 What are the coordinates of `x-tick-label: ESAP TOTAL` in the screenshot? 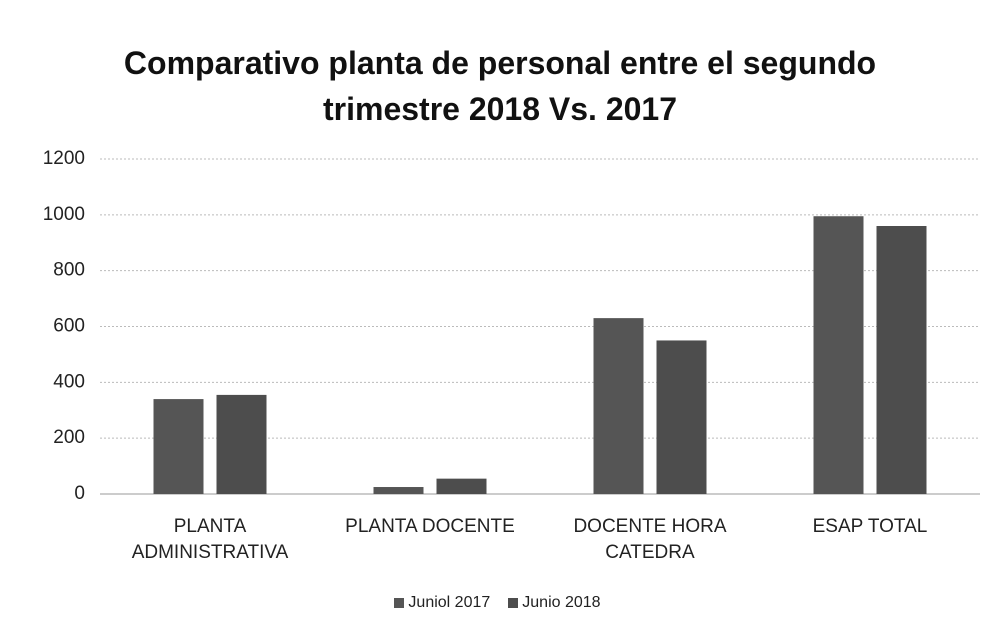 It's located at (870, 526).